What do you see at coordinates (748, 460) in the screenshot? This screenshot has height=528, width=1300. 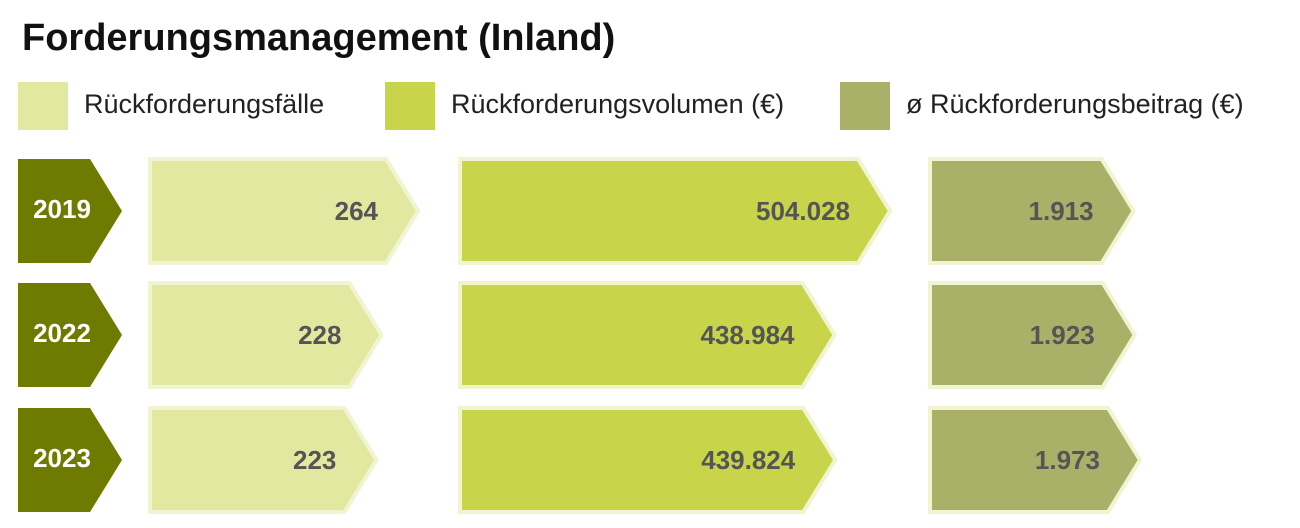 I see `value-label: 439.824` at bounding box center [748, 460].